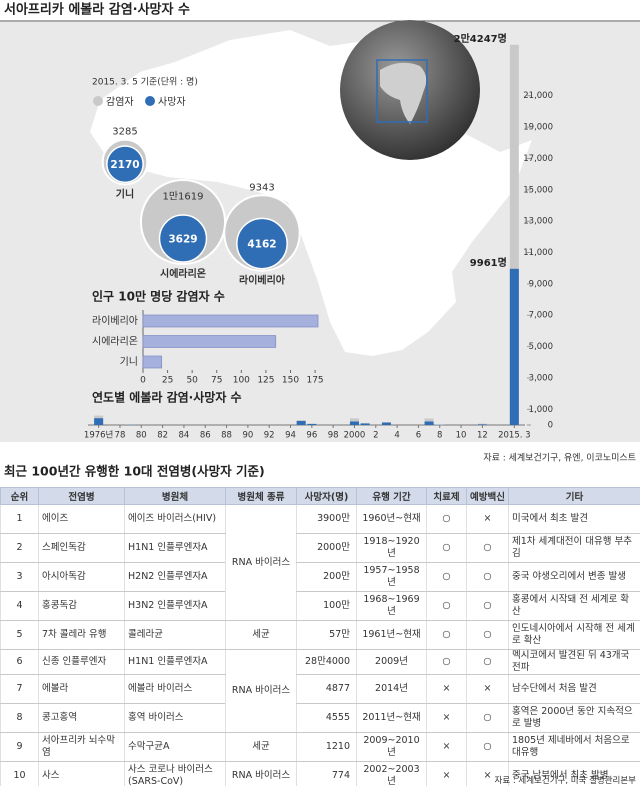 The image size is (640, 786). I want to click on value-label: 9961명, so click(488, 262).